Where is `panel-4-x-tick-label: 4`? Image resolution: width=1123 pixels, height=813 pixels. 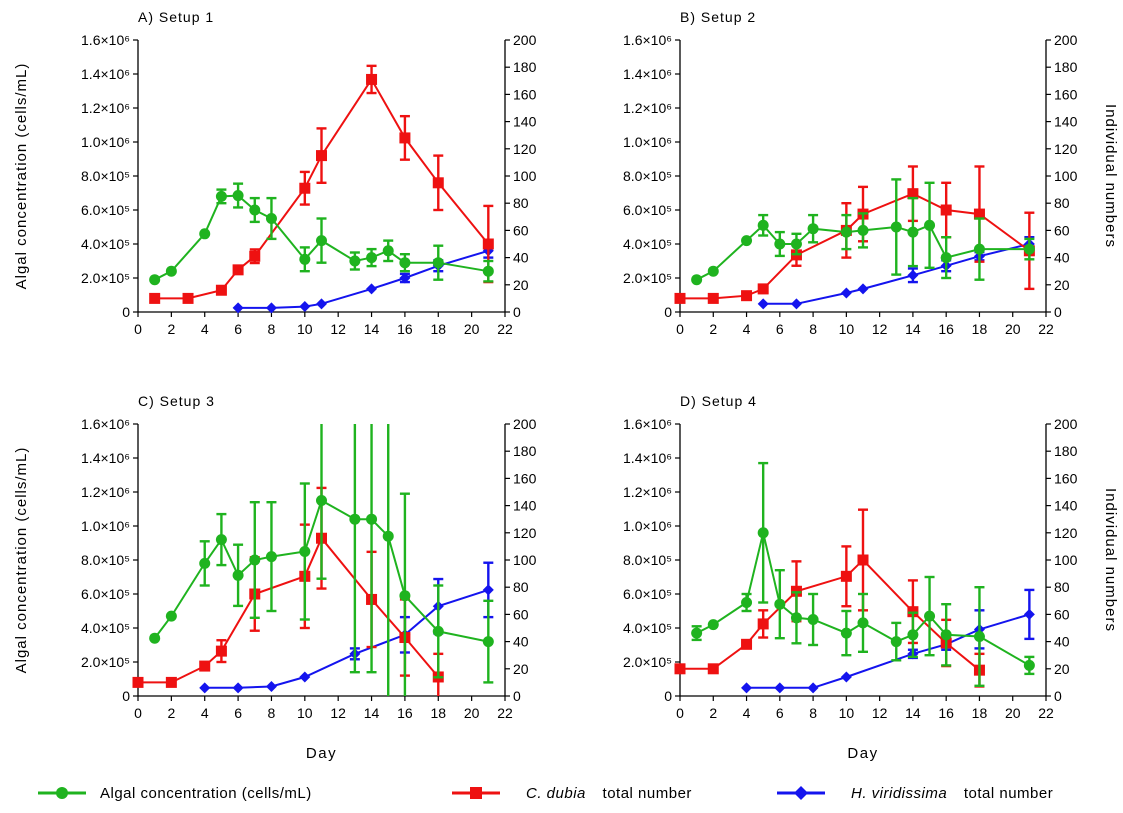 panel-4-x-tick-label: 4 is located at coordinates (747, 713).